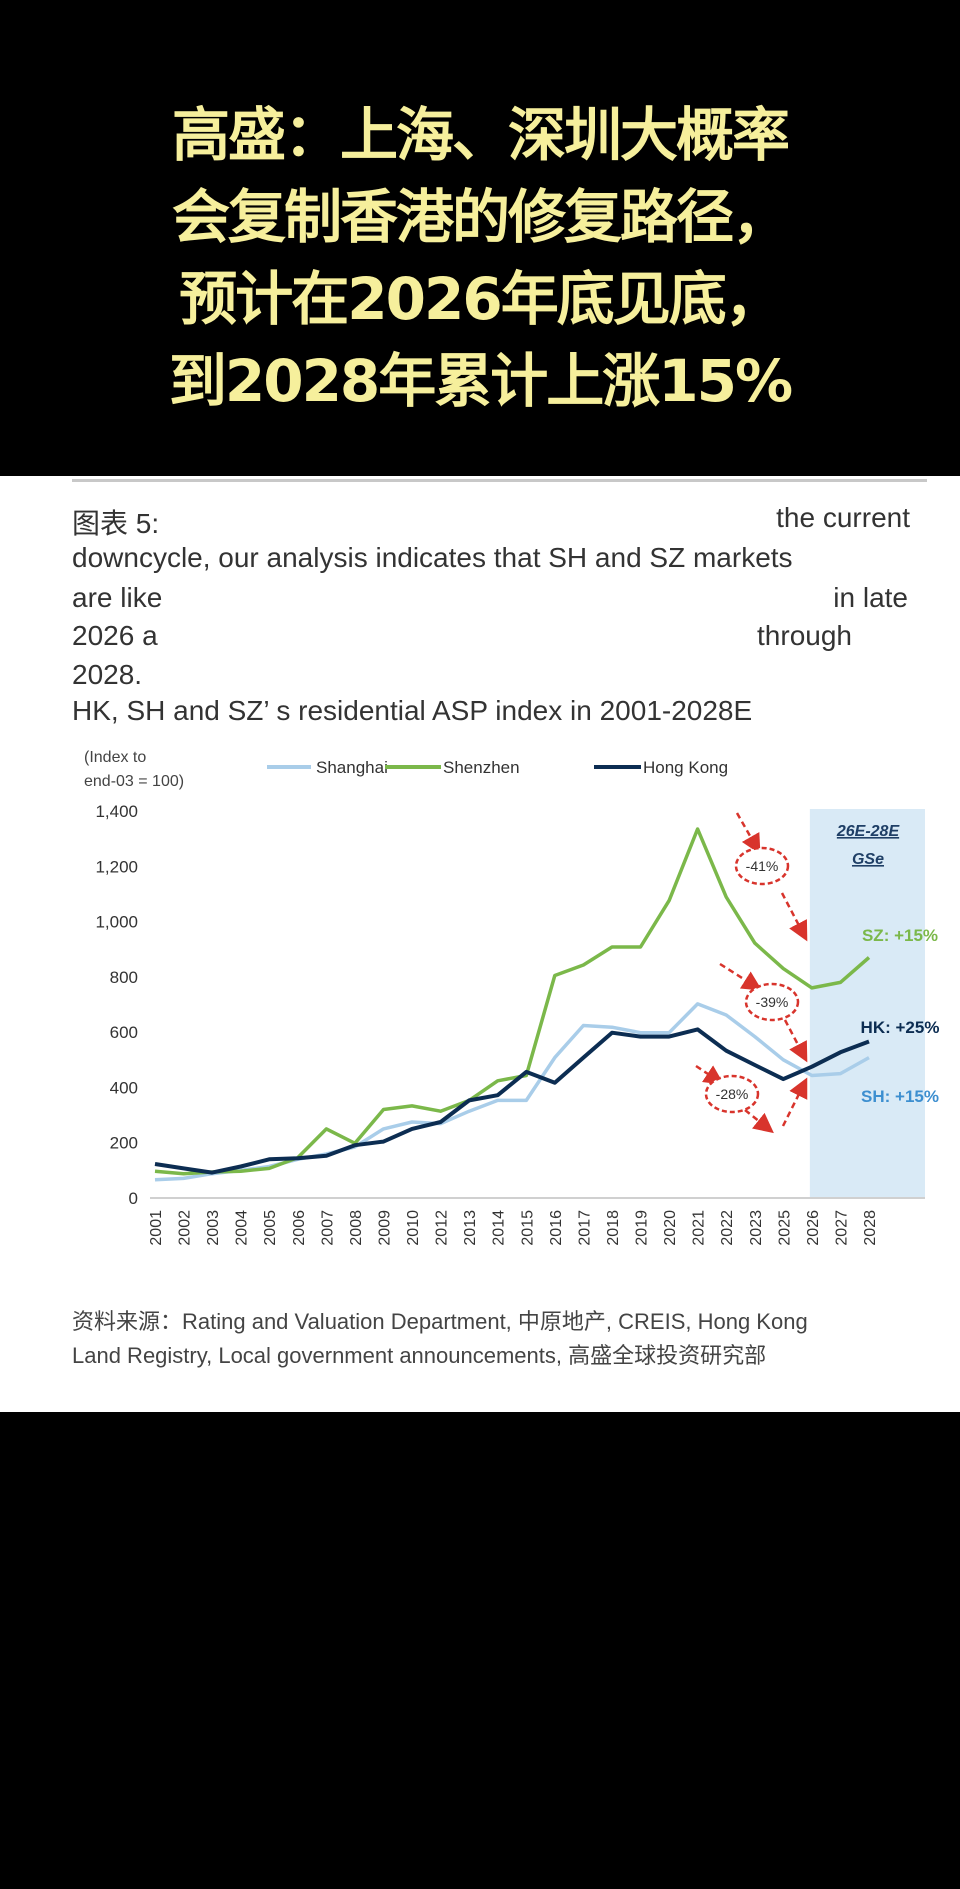  I want to click on headline-line: 会复制香港的修复路径，, so click(481, 217).